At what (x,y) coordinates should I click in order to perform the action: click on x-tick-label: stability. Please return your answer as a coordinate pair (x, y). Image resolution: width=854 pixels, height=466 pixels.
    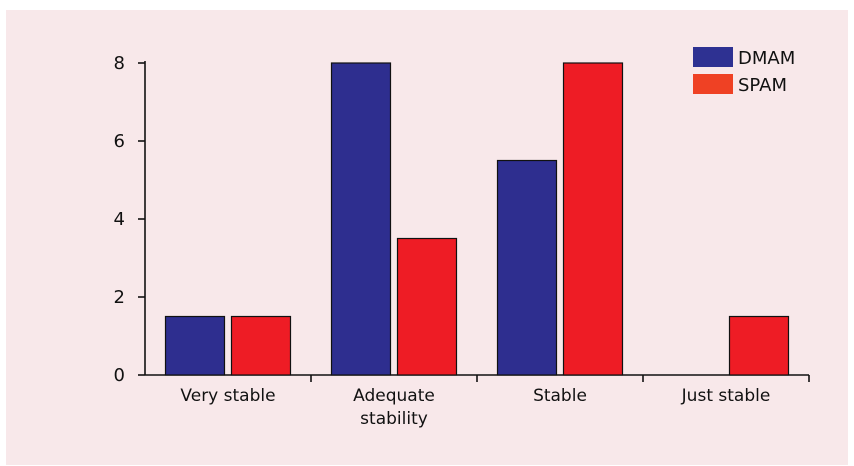
    Looking at the image, I should click on (394, 419).